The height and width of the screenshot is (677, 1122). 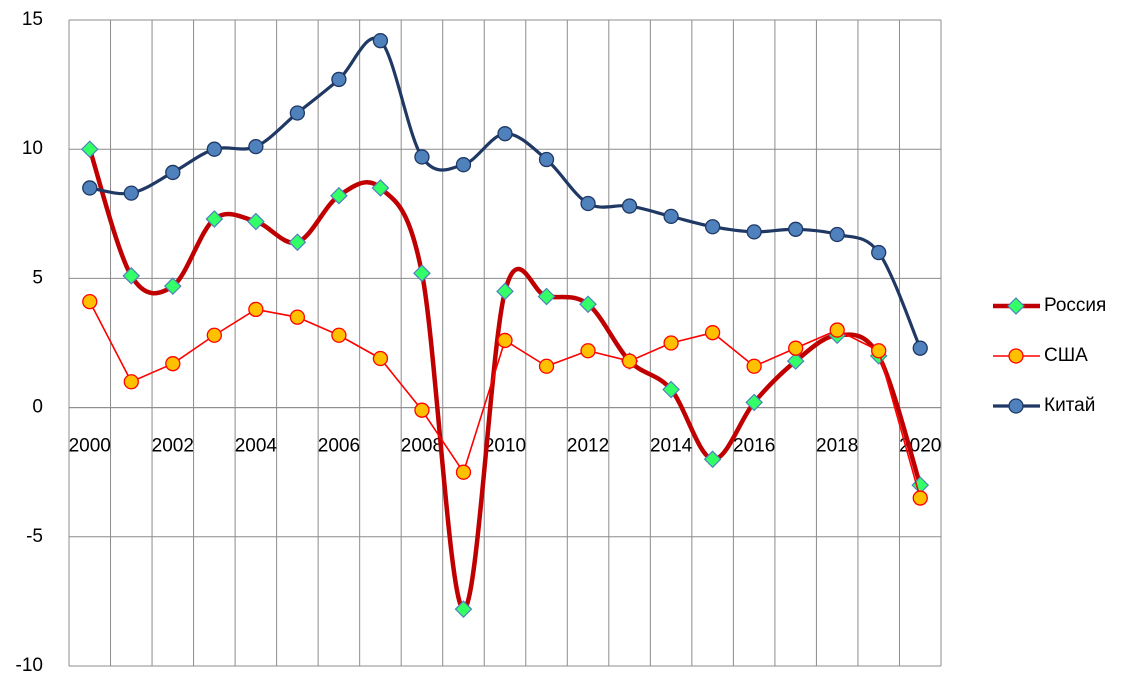 I want to click on x-tick-label: 2016, so click(x=754, y=446).